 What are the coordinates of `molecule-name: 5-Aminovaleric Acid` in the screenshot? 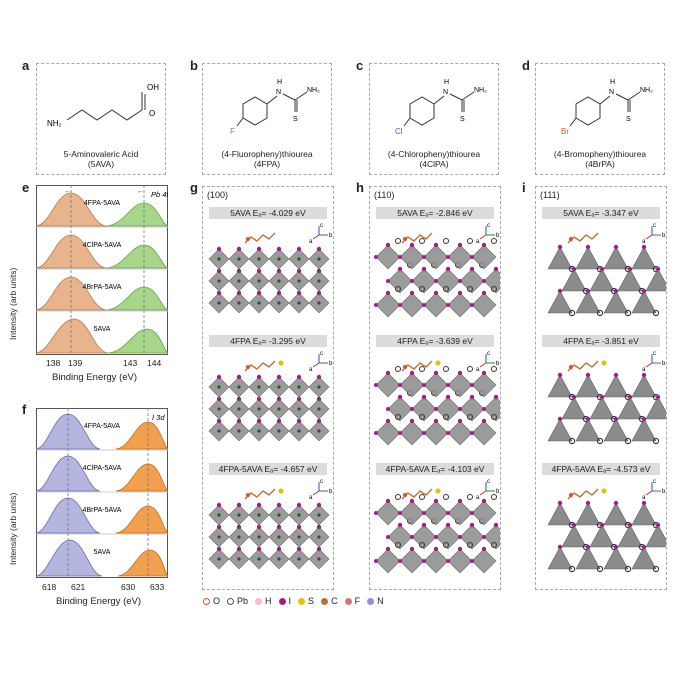 It's located at (101, 154).